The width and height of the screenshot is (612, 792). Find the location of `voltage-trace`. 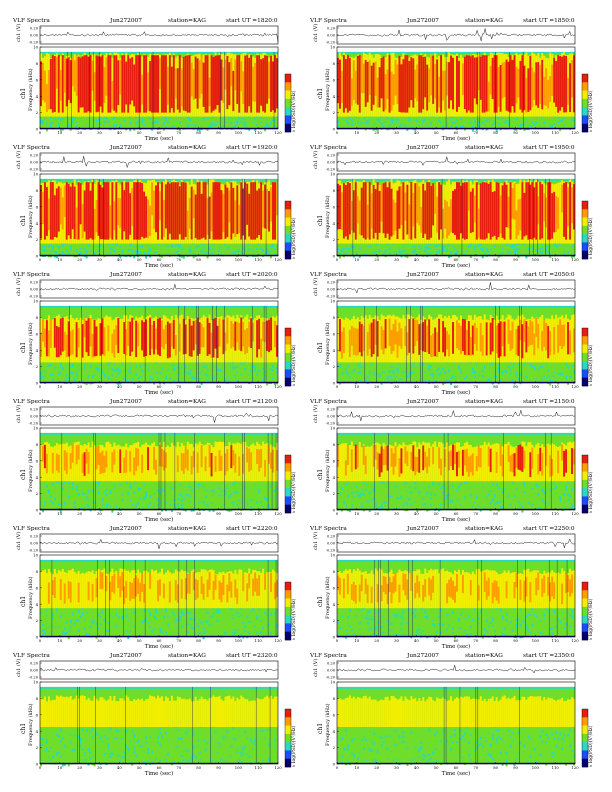

voltage-trace is located at coordinates (456, 34).